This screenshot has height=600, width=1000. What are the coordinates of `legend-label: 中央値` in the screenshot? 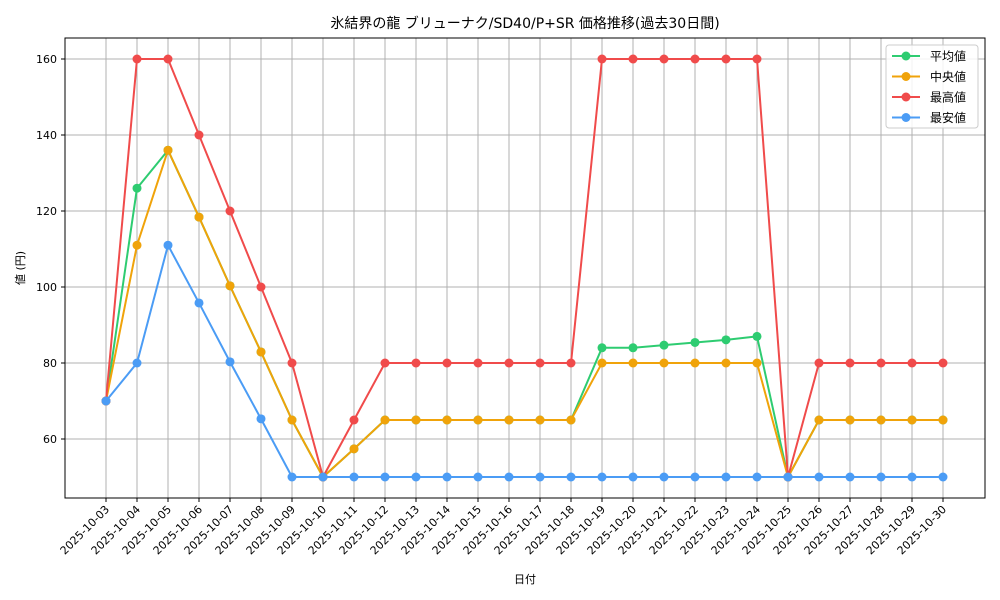 It's located at (948, 76).